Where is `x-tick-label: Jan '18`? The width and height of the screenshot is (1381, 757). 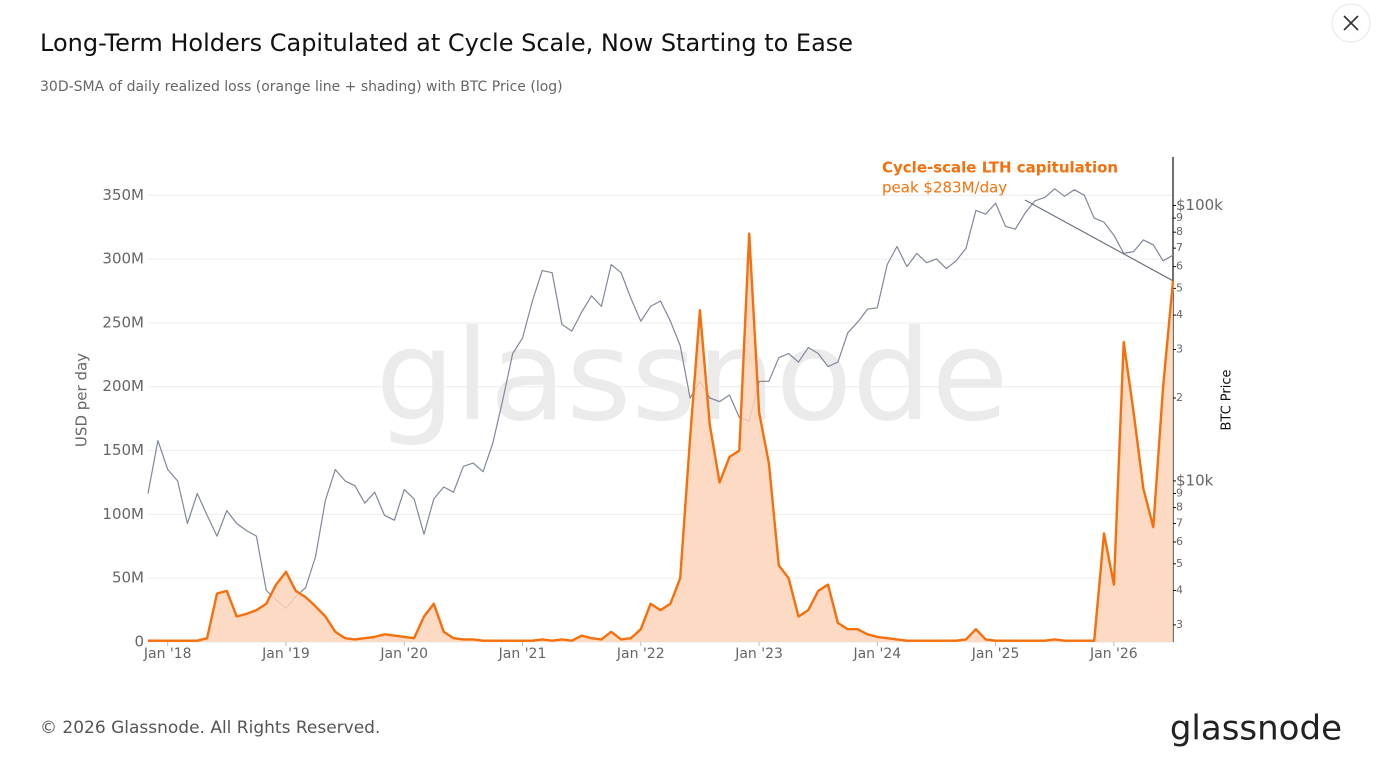
x-tick-label: Jan '18 is located at coordinates (167, 654).